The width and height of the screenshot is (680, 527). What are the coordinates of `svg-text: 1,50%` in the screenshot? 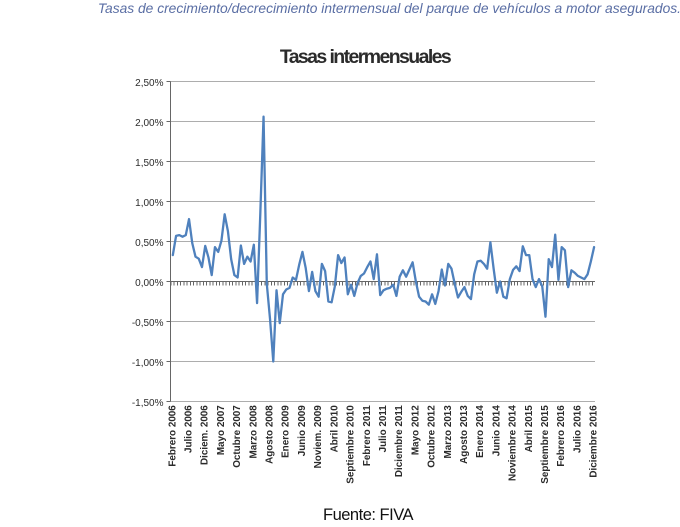 It's located at (149, 163).